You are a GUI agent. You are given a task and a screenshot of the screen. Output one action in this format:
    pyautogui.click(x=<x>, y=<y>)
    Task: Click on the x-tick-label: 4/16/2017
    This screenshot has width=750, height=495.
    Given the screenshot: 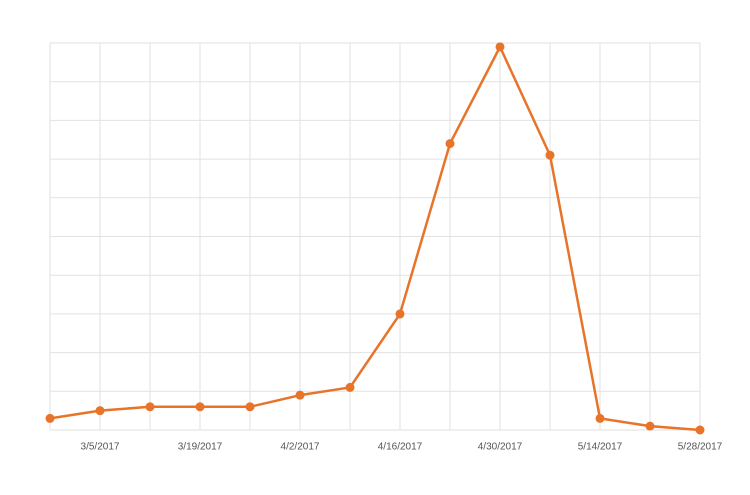 What is the action you would take?
    pyautogui.click(x=400, y=447)
    